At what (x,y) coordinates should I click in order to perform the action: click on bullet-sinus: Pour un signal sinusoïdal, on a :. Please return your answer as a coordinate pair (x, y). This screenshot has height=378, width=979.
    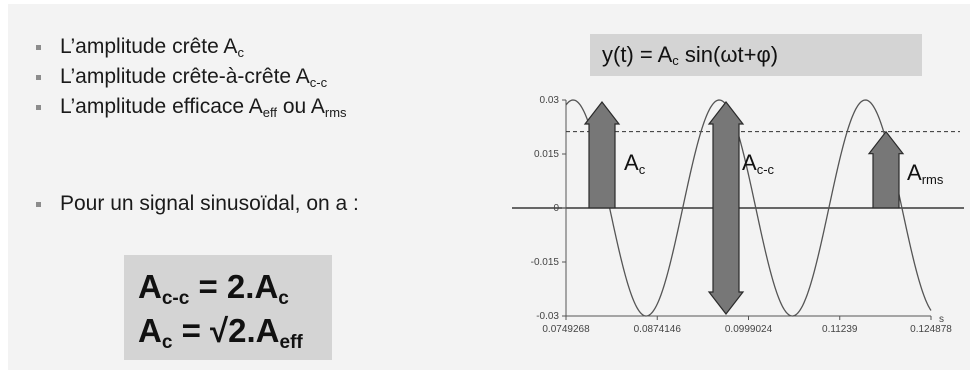
    Looking at the image, I should click on (196, 203).